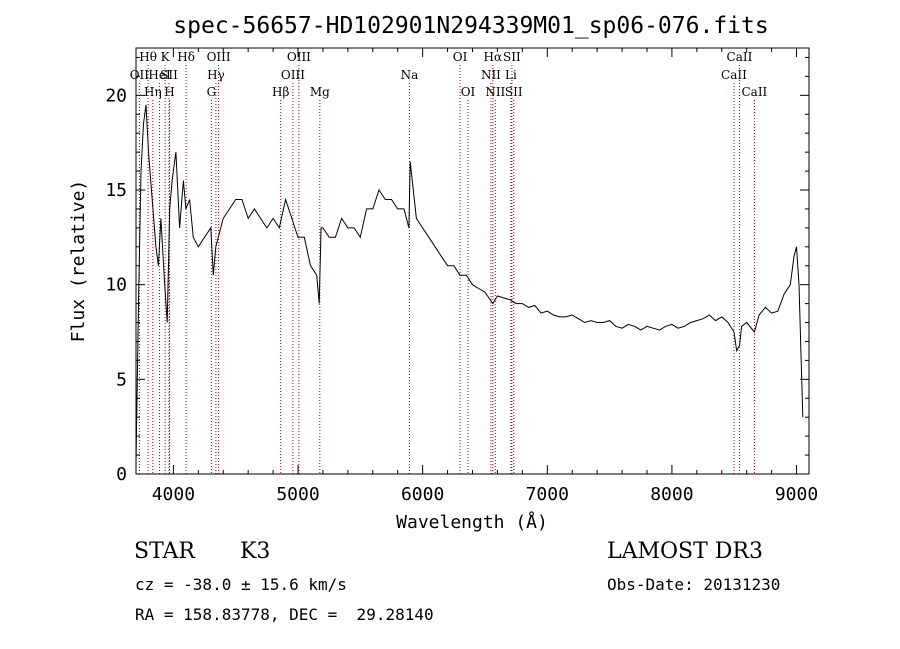  Describe the element at coordinates (169, 75) in the screenshot. I see `line-label-sii-5: SII` at that location.